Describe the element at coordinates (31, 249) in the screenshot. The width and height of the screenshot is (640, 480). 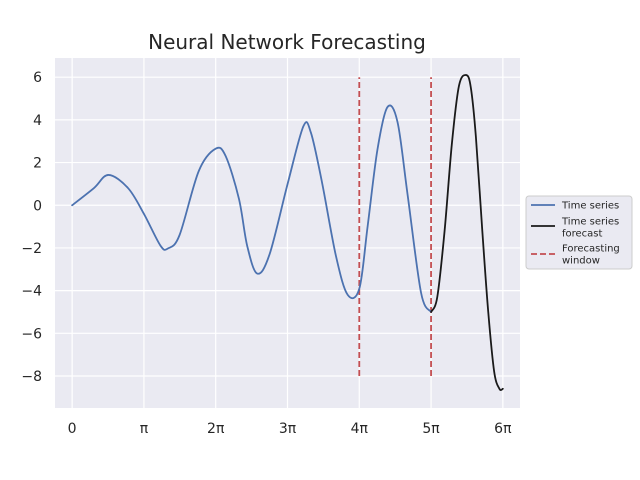
I see `y-tick-label: −2` at that location.